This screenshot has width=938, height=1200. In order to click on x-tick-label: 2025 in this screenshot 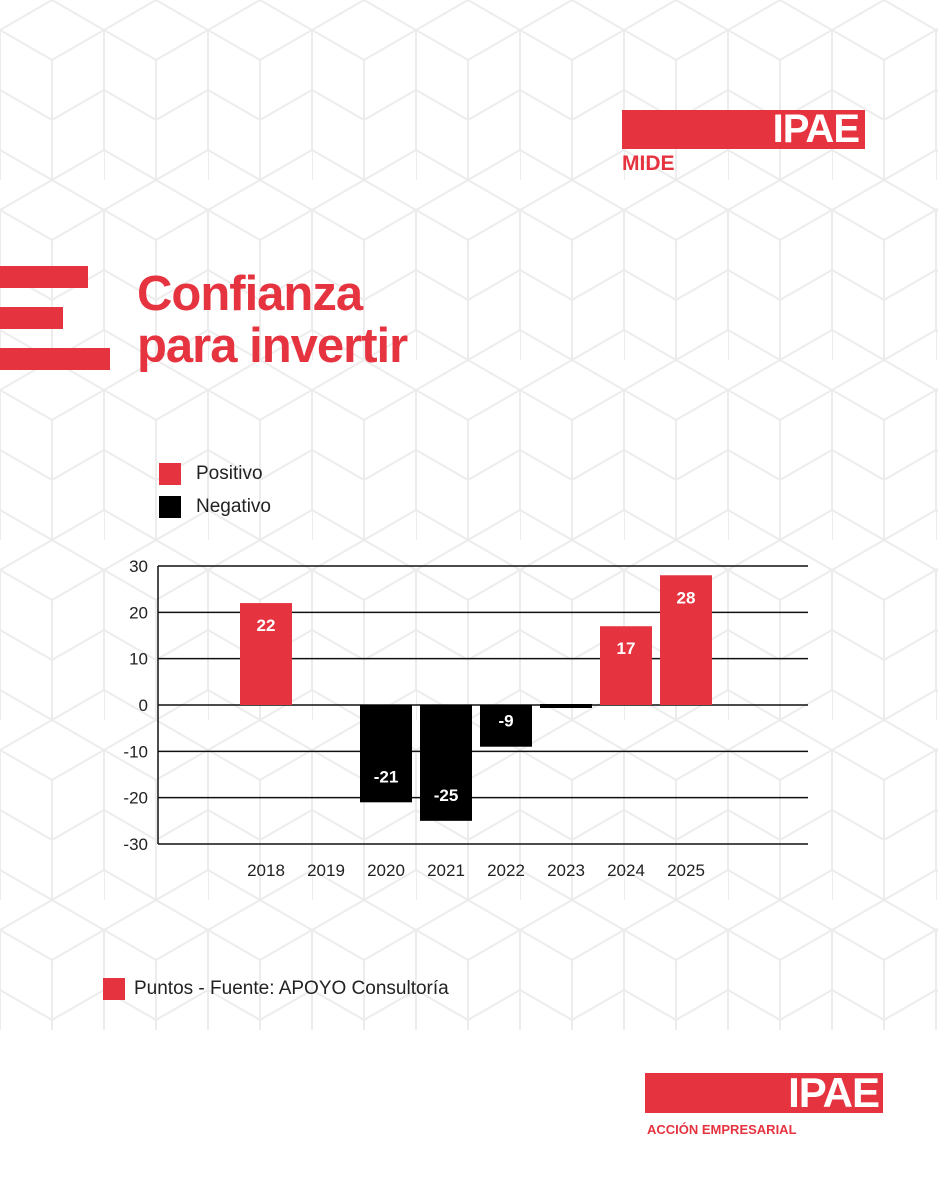, I will do `click(686, 870)`.